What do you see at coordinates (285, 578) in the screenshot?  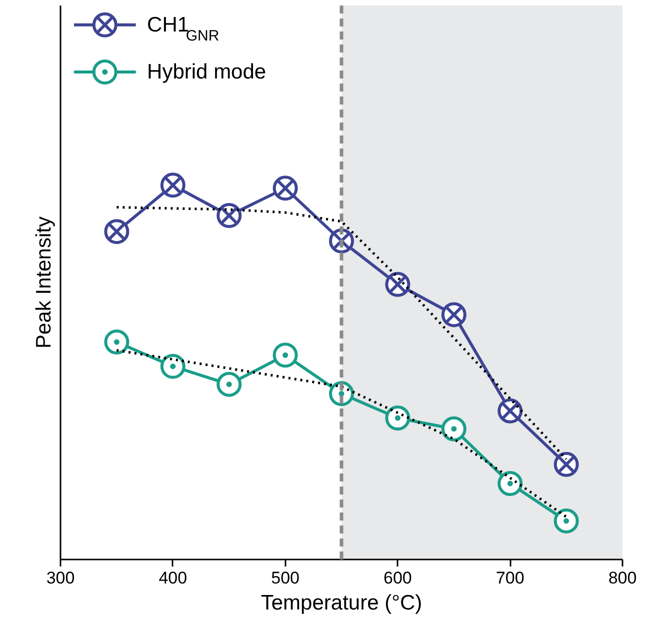 I see `x-tick-label: 500` at bounding box center [285, 578].